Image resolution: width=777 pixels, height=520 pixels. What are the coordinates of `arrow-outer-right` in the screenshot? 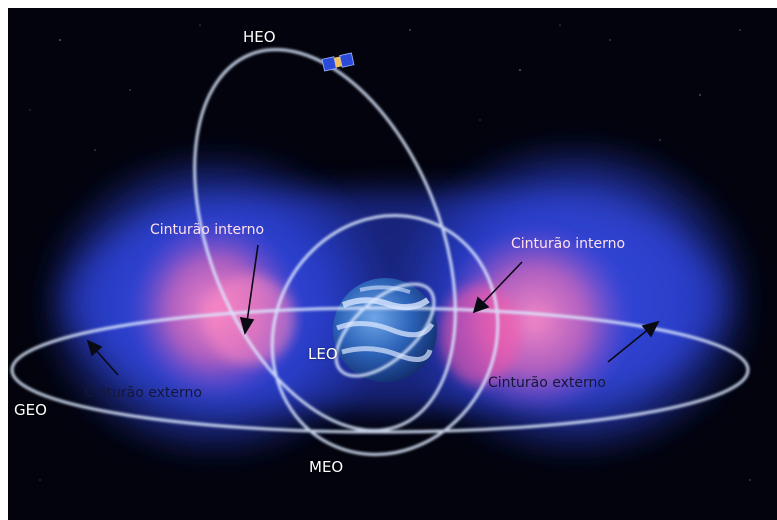 It's located at (629, 345).